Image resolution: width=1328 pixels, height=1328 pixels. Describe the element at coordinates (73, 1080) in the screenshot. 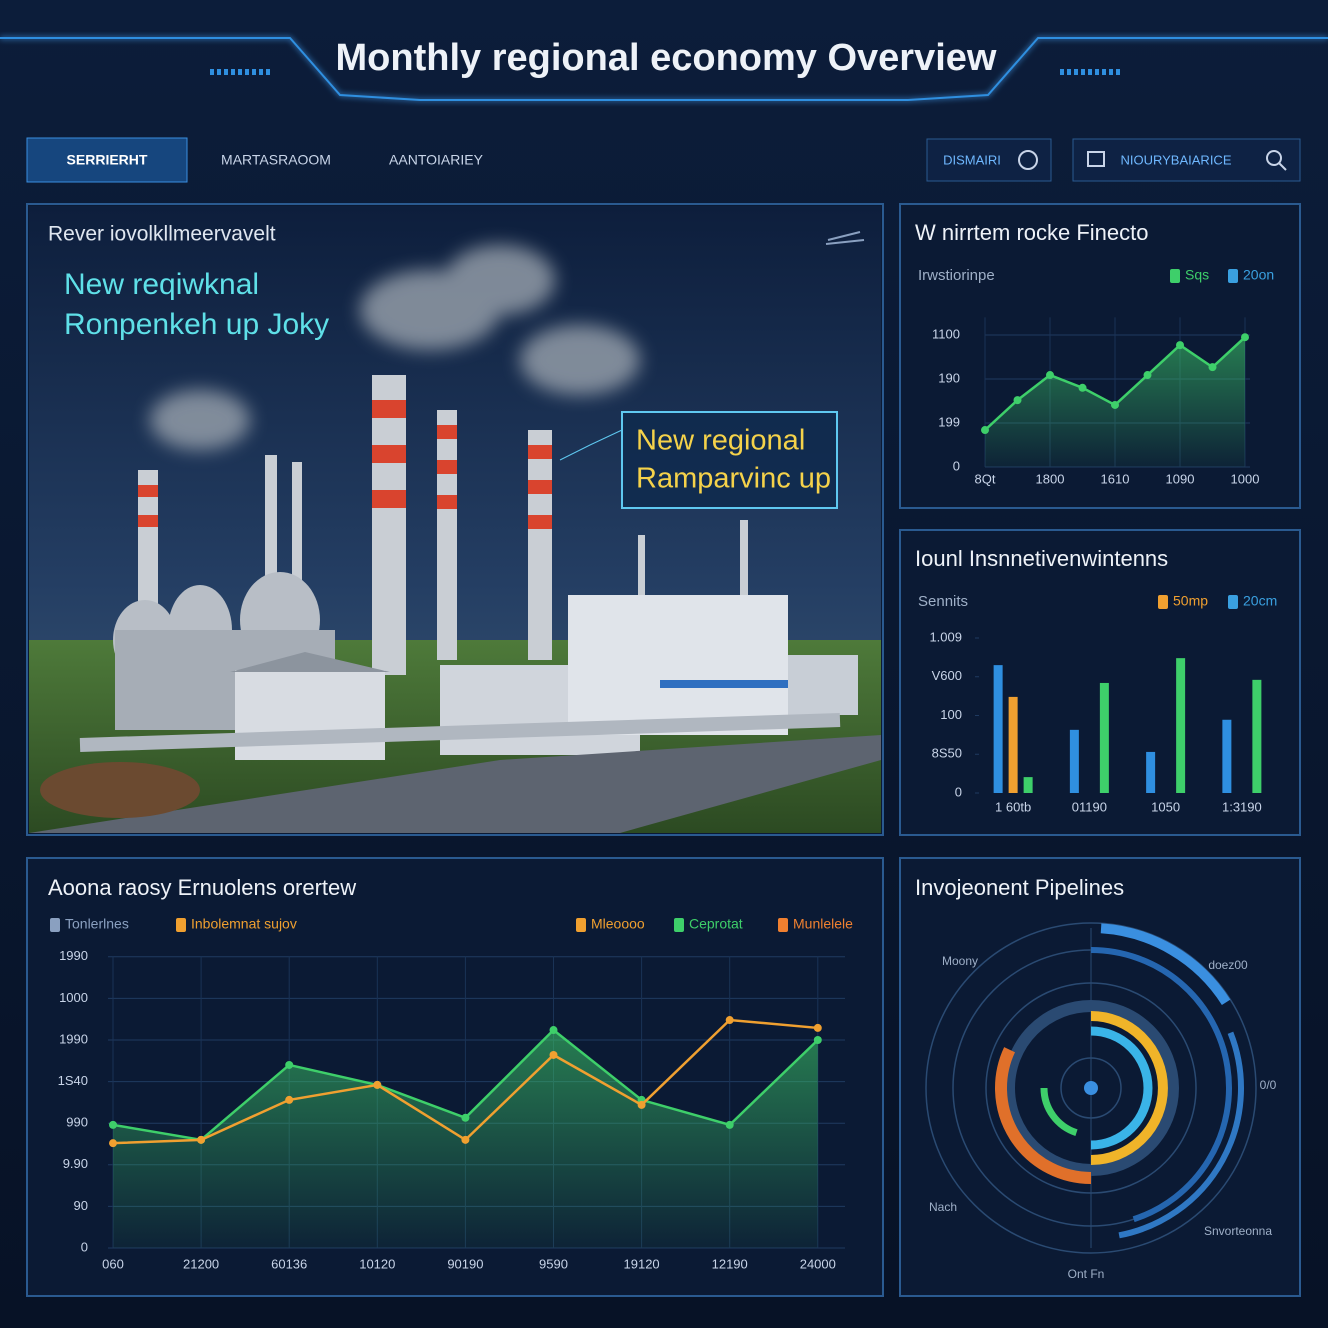

I see `y-tick-label: 1S40` at that location.